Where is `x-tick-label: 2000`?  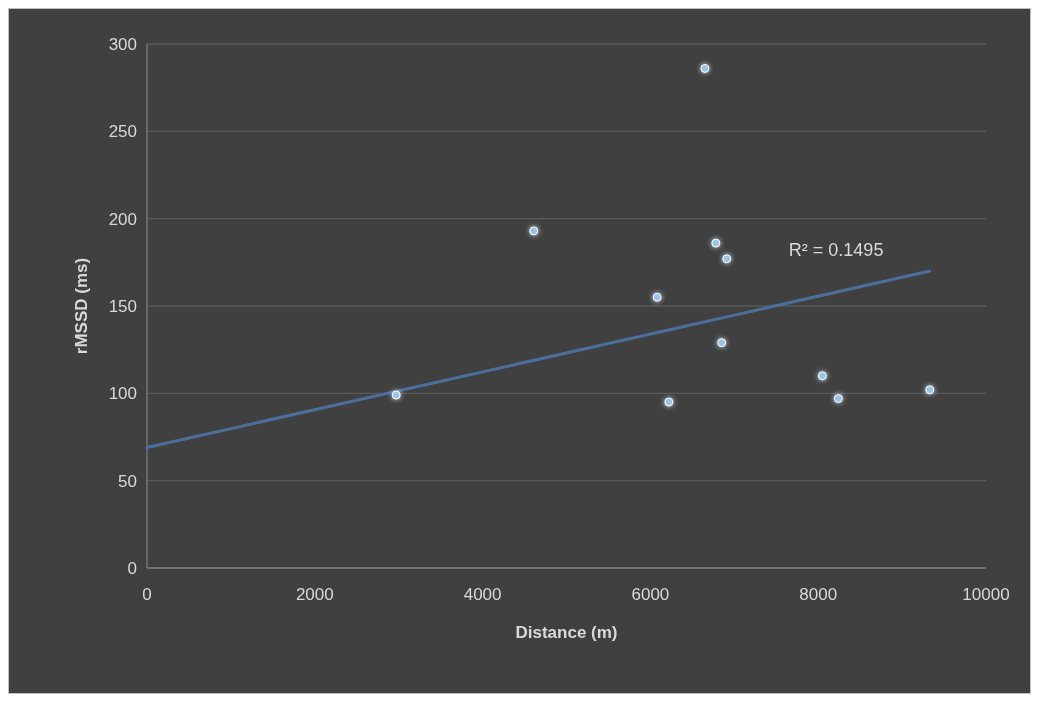 x-tick-label: 2000 is located at coordinates (314, 594).